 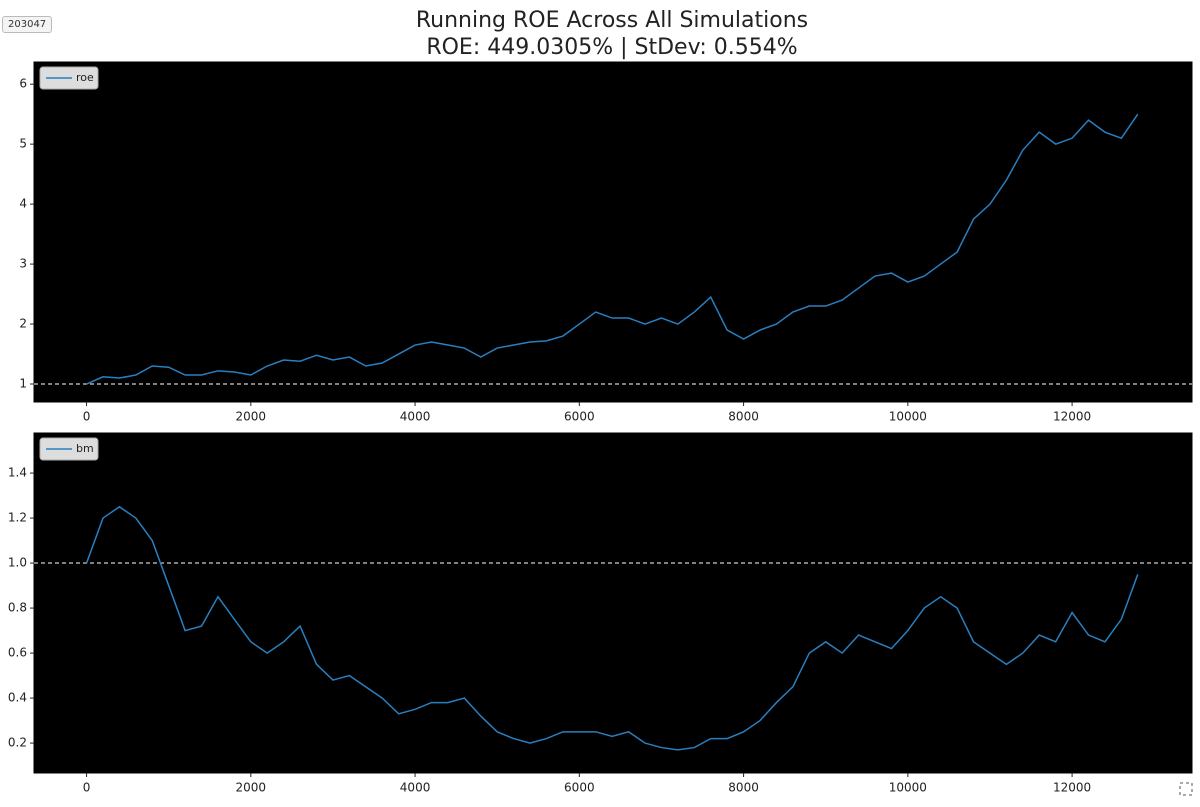 What do you see at coordinates (85, 448) in the screenshot?
I see `legend-label: bm` at bounding box center [85, 448].